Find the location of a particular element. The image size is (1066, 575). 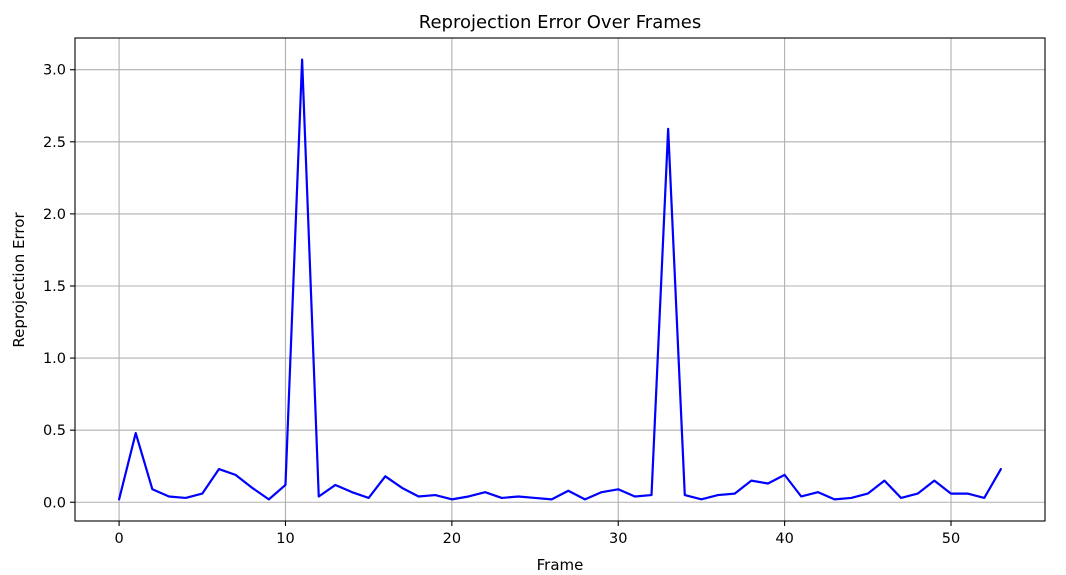

y-tick-label: 1.5 is located at coordinates (54, 287).